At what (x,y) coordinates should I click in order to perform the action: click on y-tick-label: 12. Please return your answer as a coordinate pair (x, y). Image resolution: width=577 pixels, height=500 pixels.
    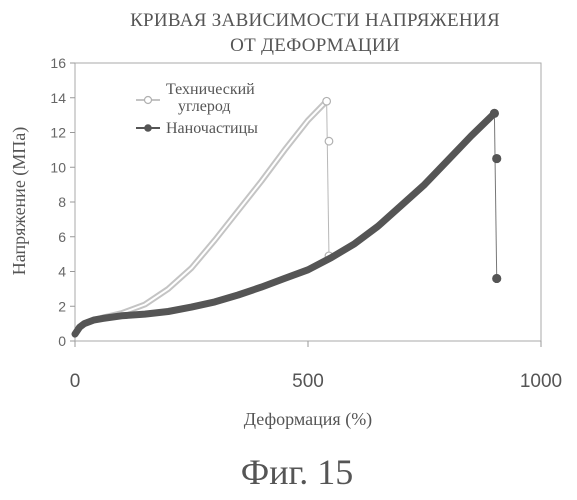
    Looking at the image, I should click on (58, 133).